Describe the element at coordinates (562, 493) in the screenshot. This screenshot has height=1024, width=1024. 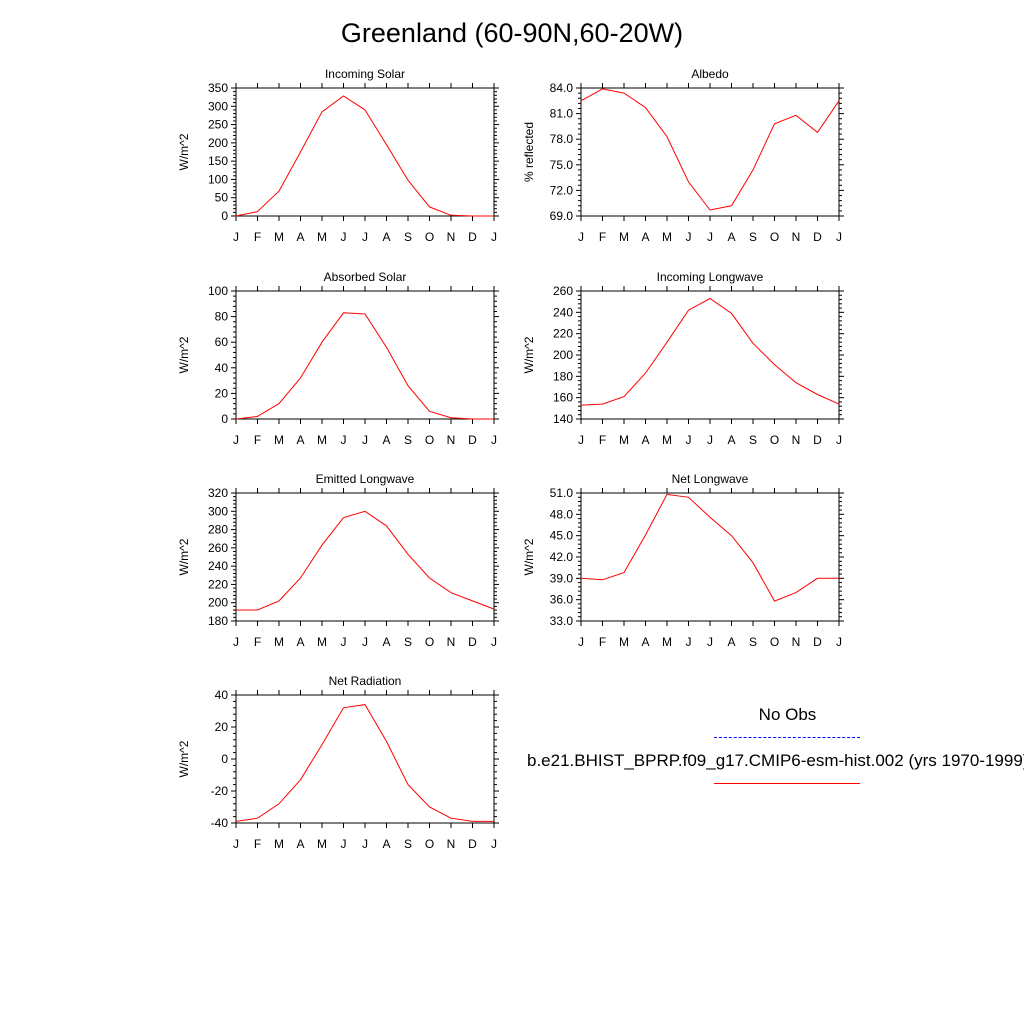
I see `y-tick-label: 51.0` at that location.